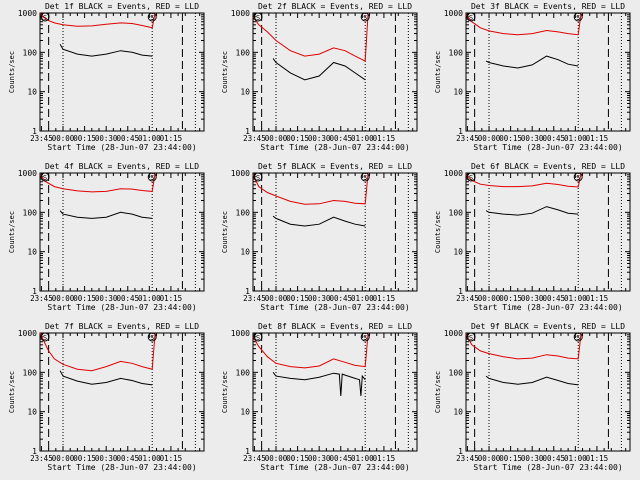 The width and height of the screenshot is (640, 480). What do you see at coordinates (548, 166) in the screenshot?
I see `chart-title: Det 6f BLACK = Events, RED = LLD` at bounding box center [548, 166].